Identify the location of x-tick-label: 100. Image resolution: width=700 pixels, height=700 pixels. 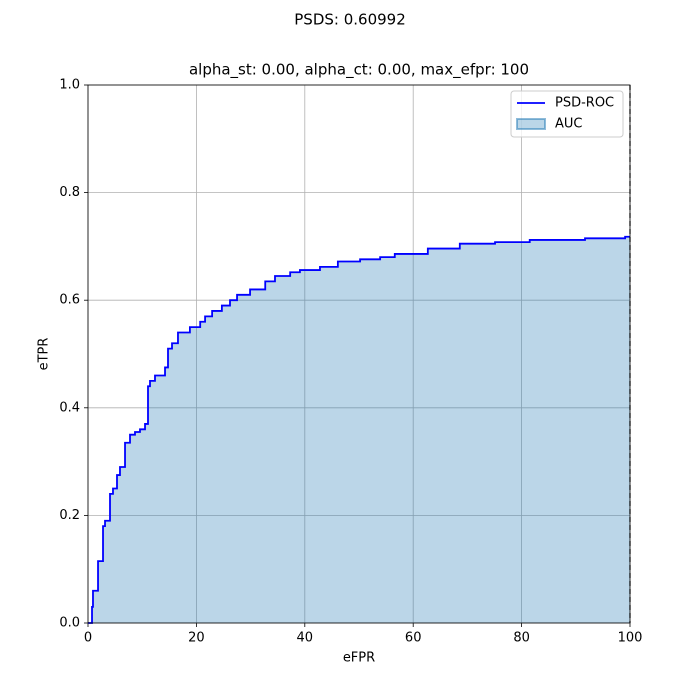
(630, 638).